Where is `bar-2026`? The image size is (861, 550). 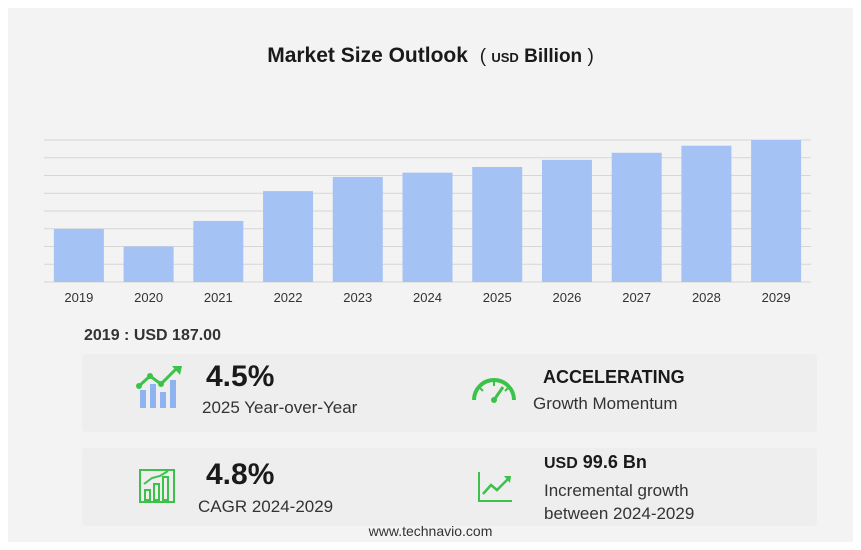 bar-2026 is located at coordinates (566, 220).